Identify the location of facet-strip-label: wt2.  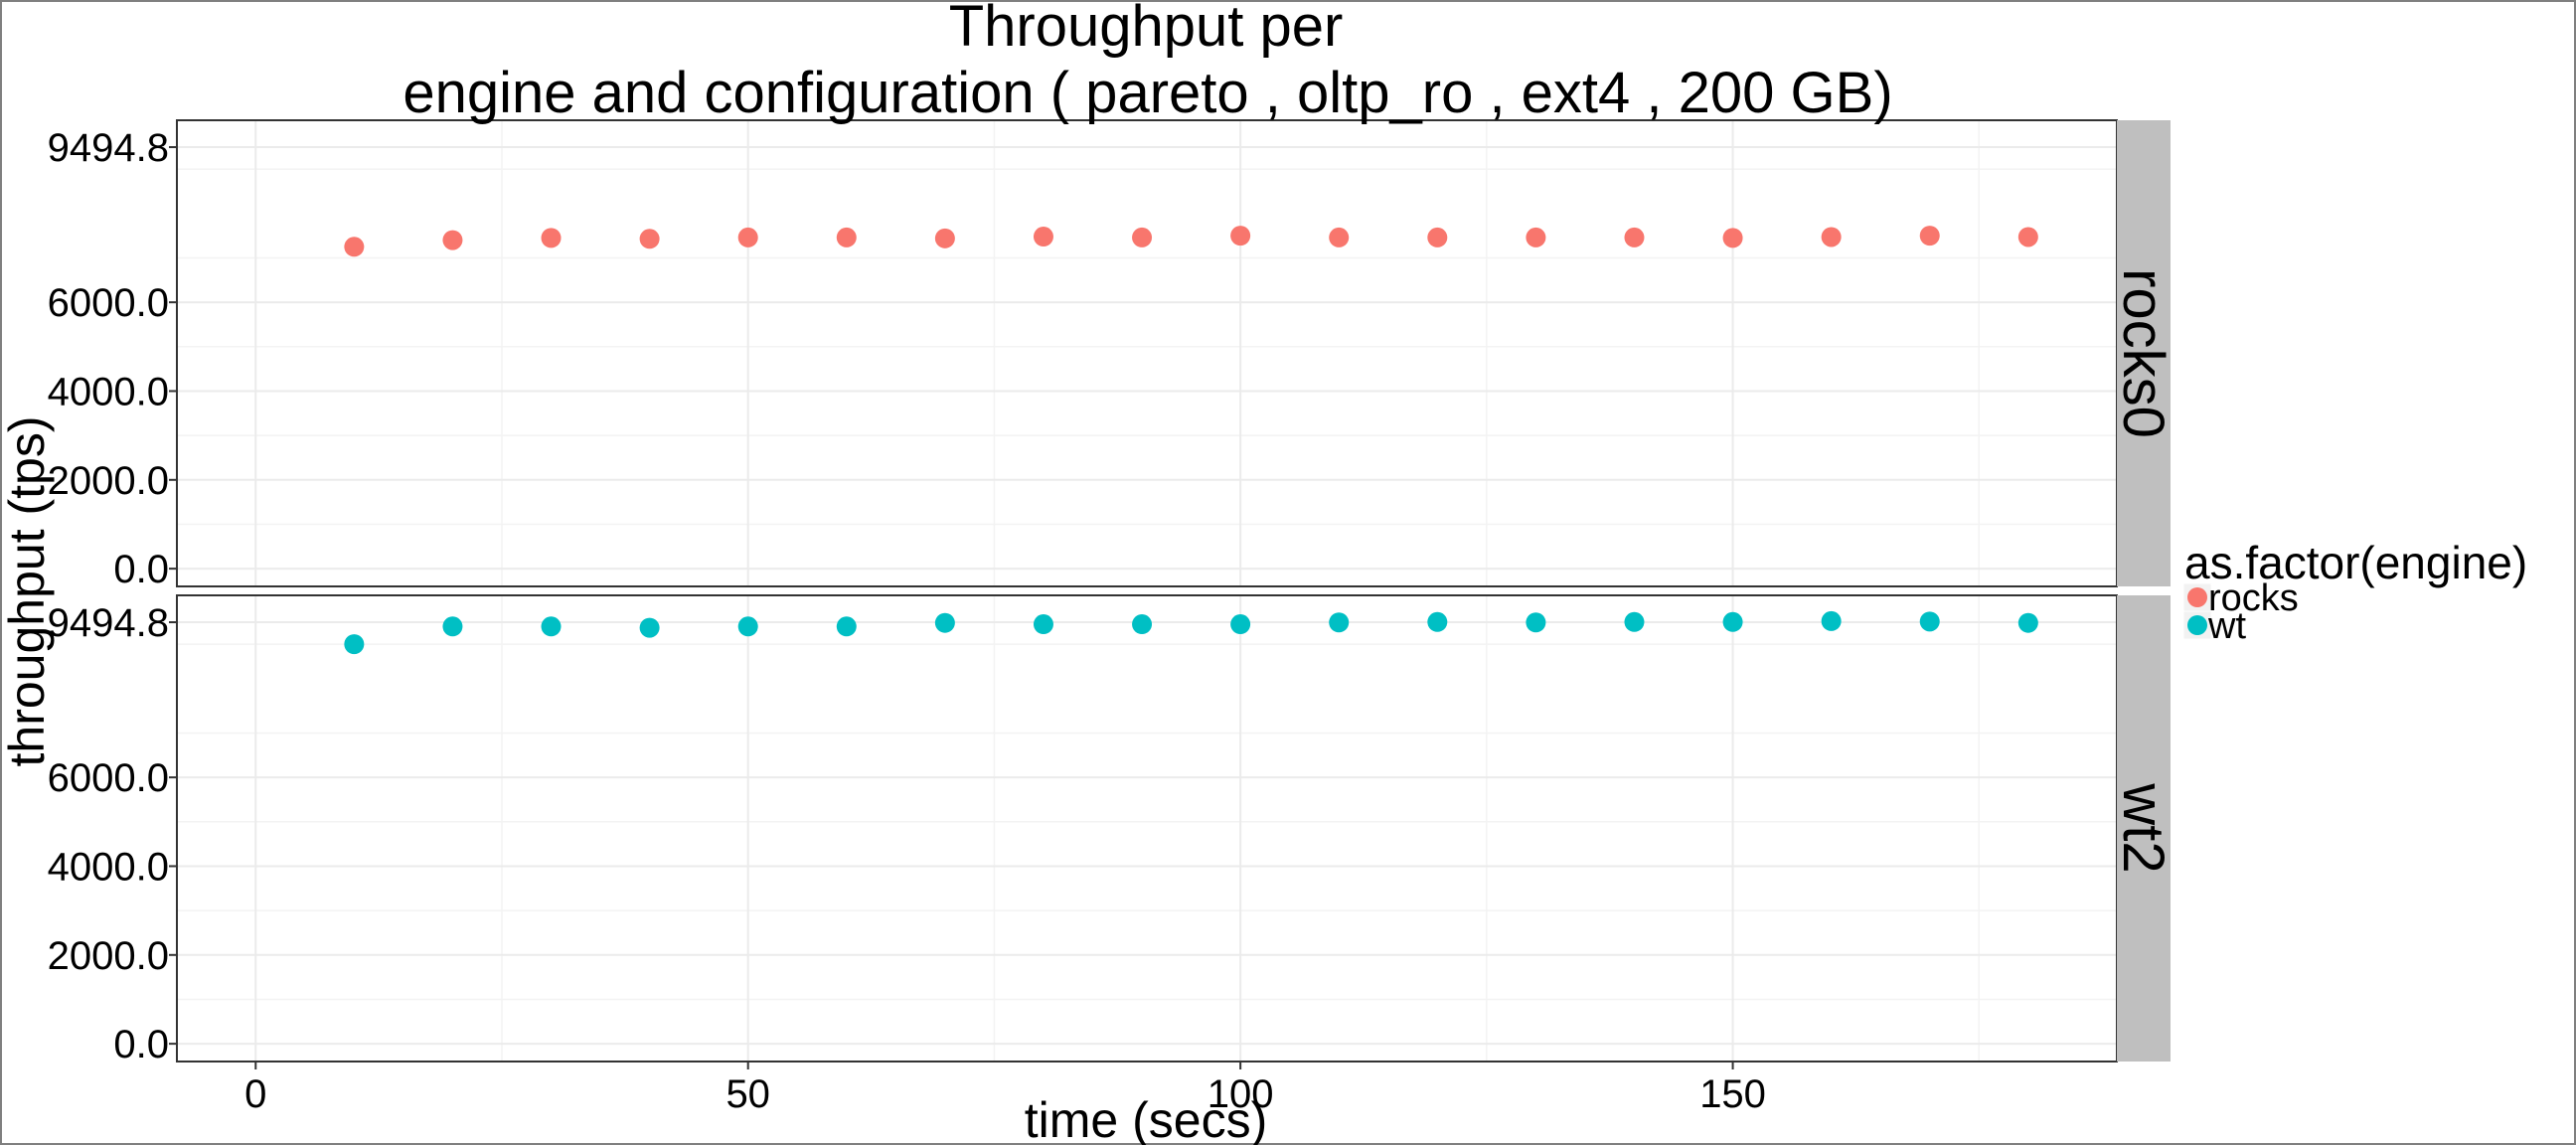
(2143, 827).